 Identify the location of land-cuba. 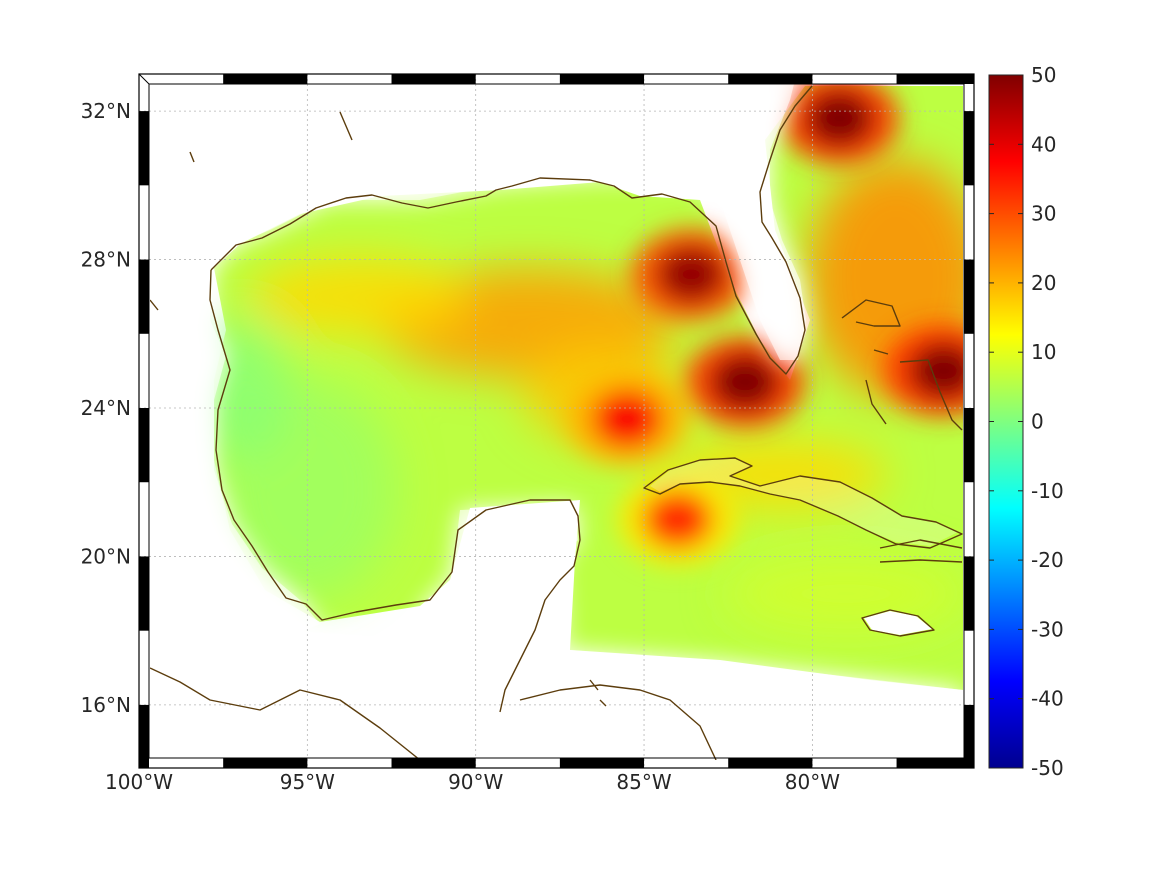
(804, 502).